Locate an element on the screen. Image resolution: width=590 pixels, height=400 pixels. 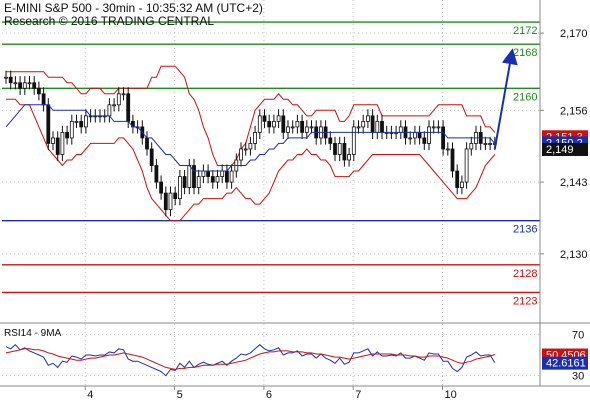
forecast-arrow-line is located at coordinates (505, 99).